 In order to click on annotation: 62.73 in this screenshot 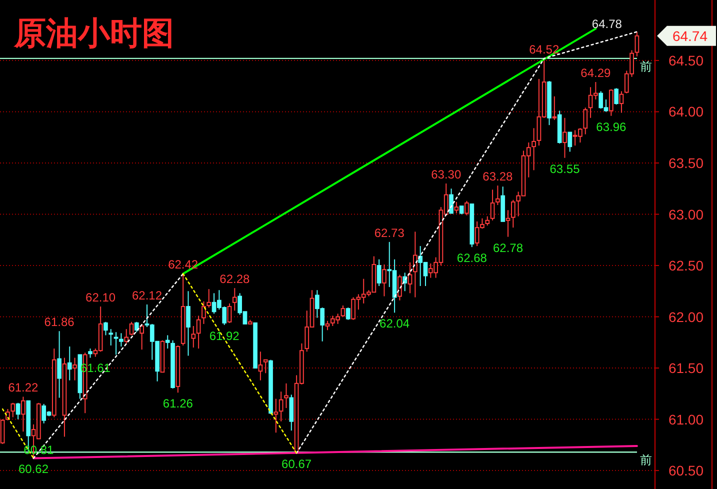, I will do `click(389, 233)`.